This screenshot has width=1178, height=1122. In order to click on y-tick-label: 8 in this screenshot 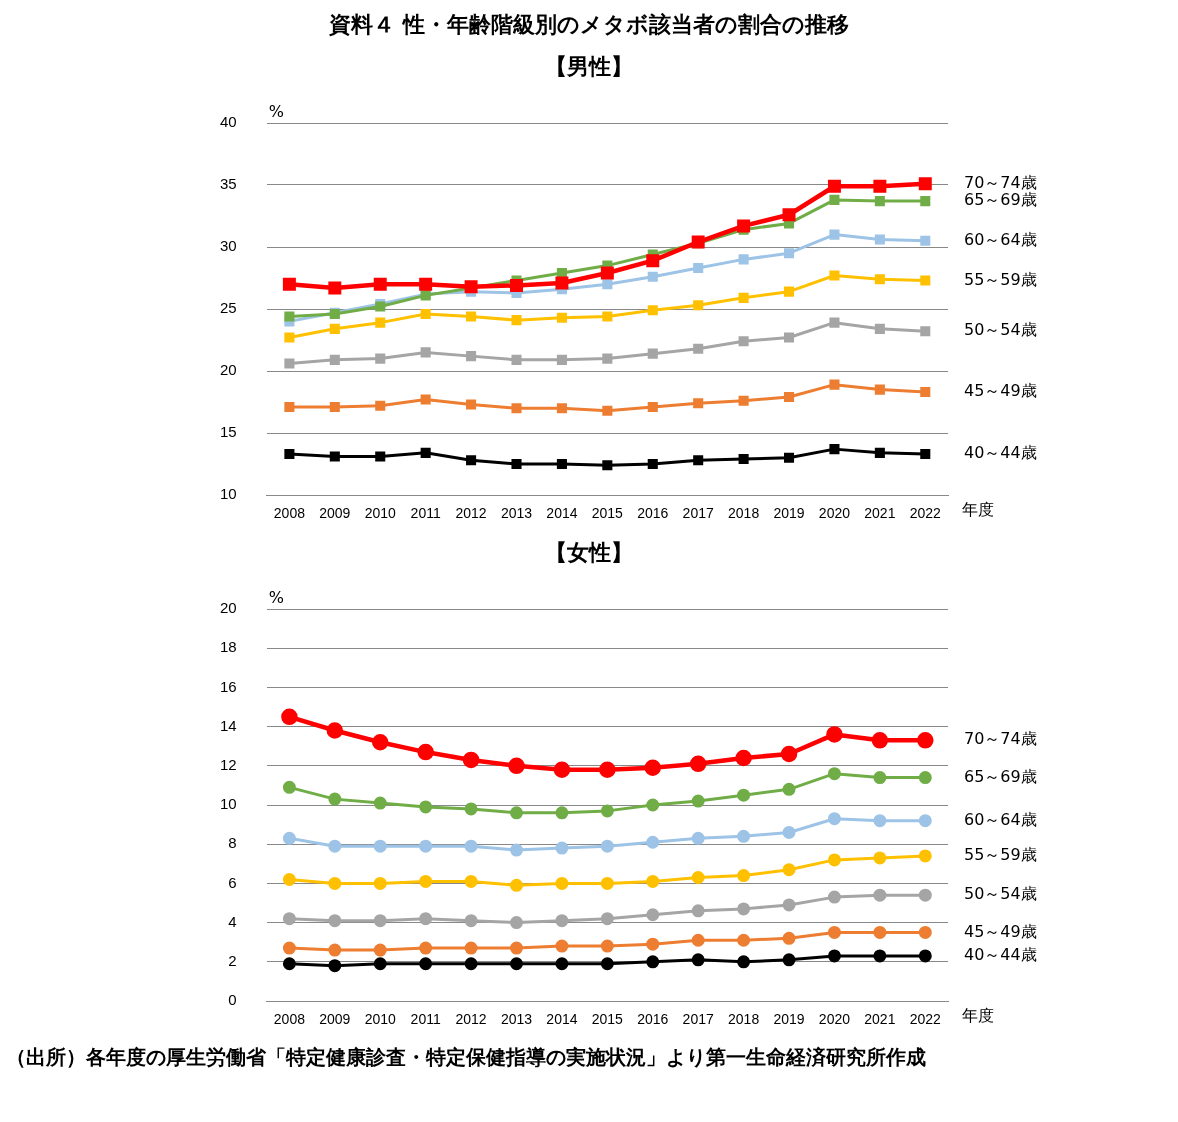, I will do `click(232, 843)`.